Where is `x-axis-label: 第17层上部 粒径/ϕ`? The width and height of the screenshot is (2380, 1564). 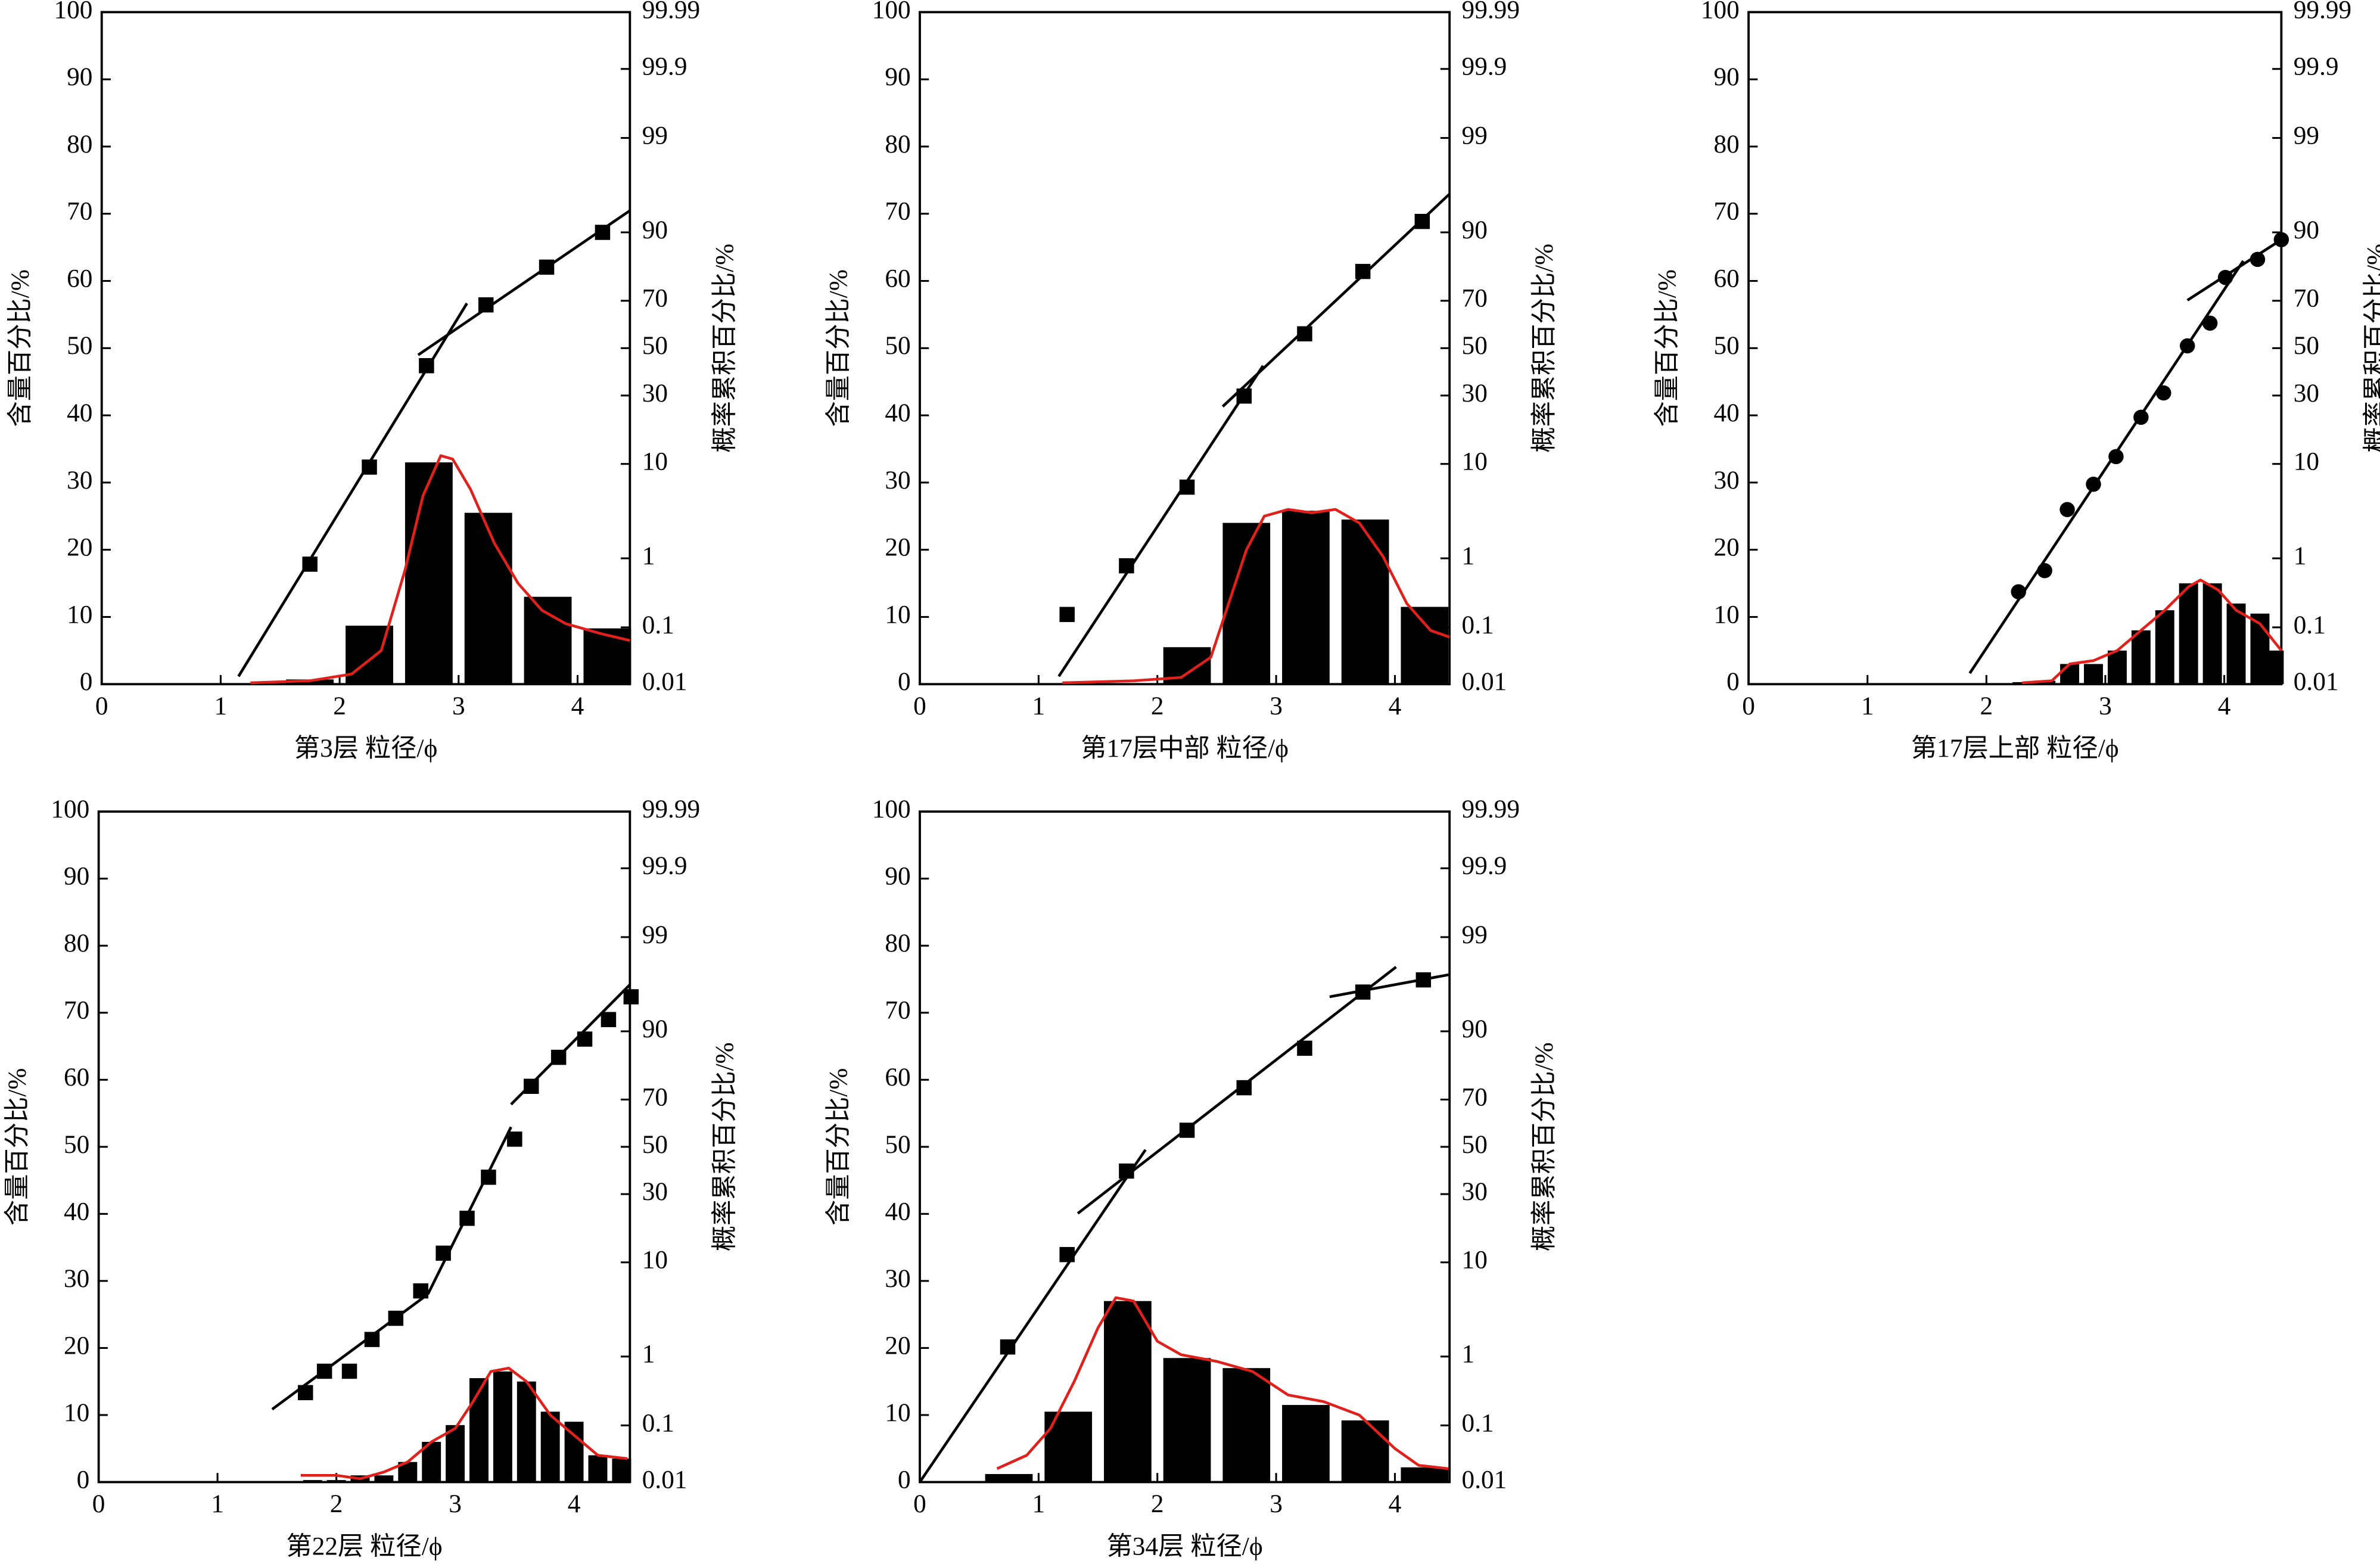 x-axis-label: 第17层上部 粒径/ϕ is located at coordinates (2015, 749).